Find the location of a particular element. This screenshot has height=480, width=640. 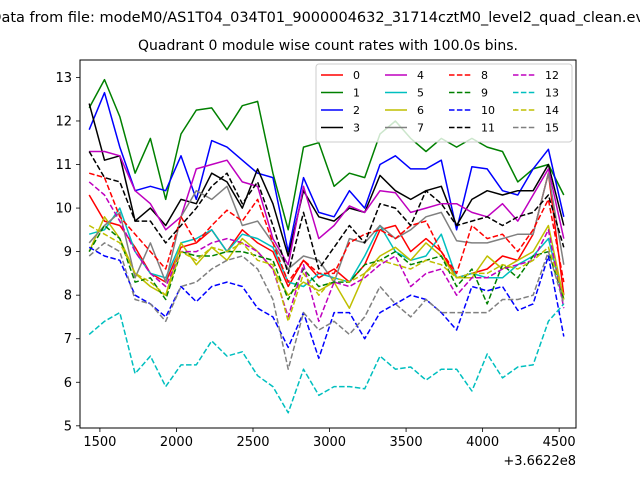

y-tick-label: 9 is located at coordinates (68, 252).